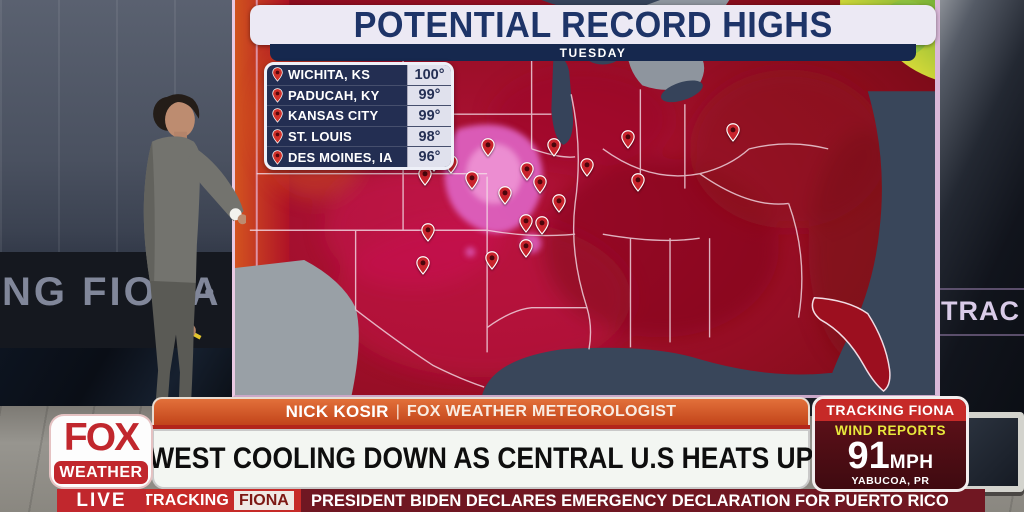  I want to click on map-subtitle-banner: TUESDAY, so click(593, 52).